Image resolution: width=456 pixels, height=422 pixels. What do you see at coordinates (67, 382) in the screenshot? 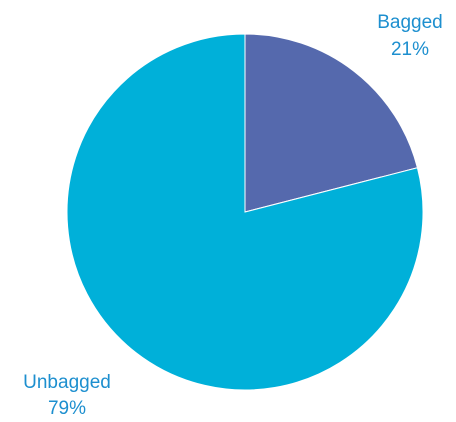
I see `slice-label-unbagged-name: Unbagged` at bounding box center [67, 382].